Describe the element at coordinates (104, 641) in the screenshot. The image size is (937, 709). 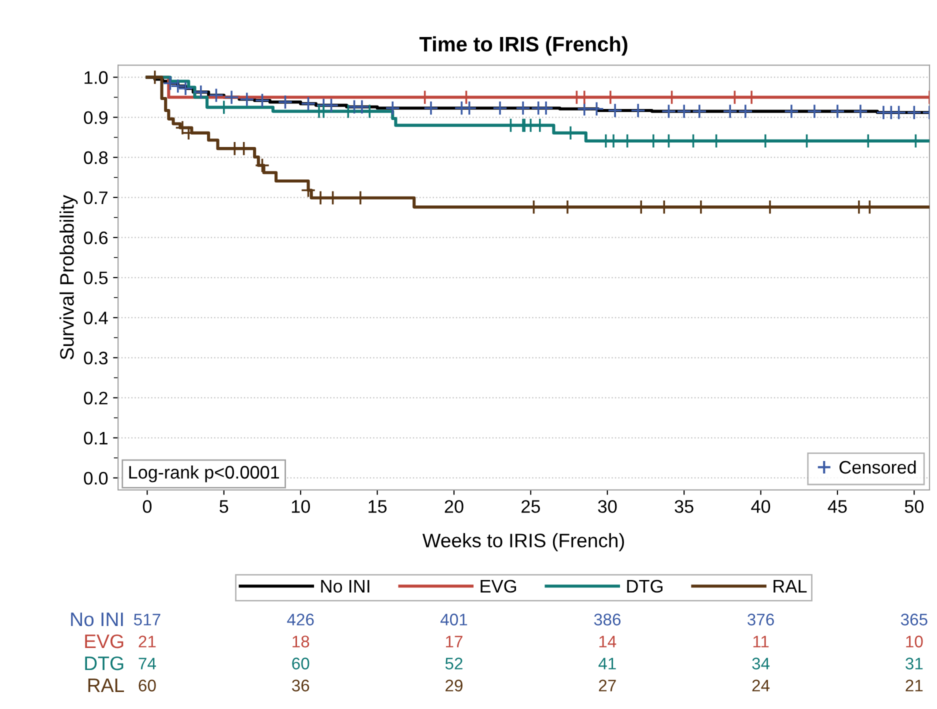
I see `text: EVG` at that location.